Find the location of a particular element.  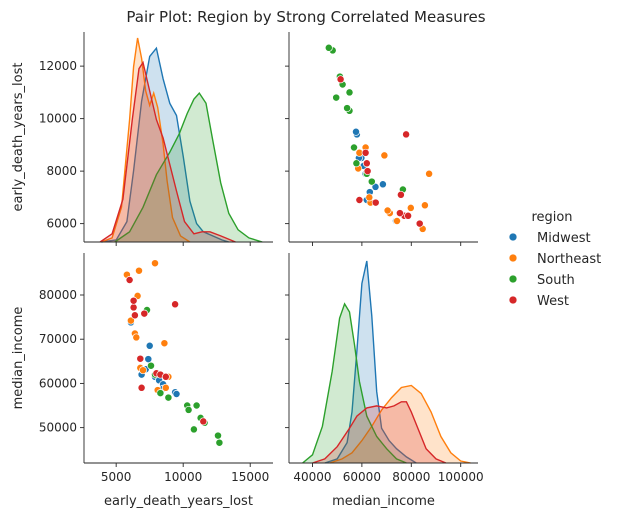

legend: region Midwest Northeast South West is located at coordinates (554, 259).